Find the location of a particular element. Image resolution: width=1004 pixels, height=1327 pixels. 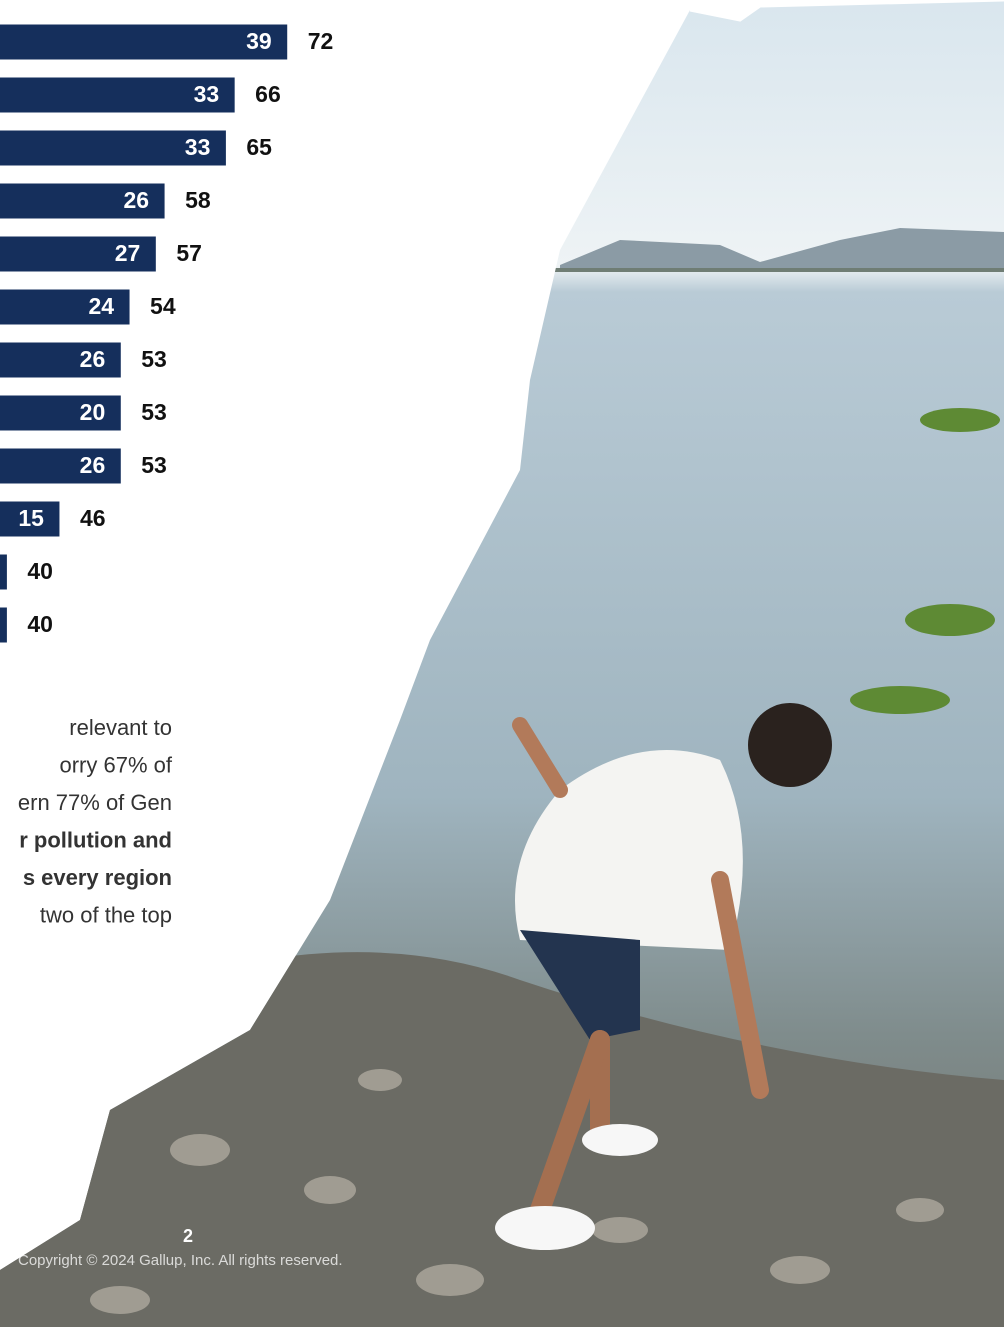

segment-label: 24 is located at coordinates (101, 306).